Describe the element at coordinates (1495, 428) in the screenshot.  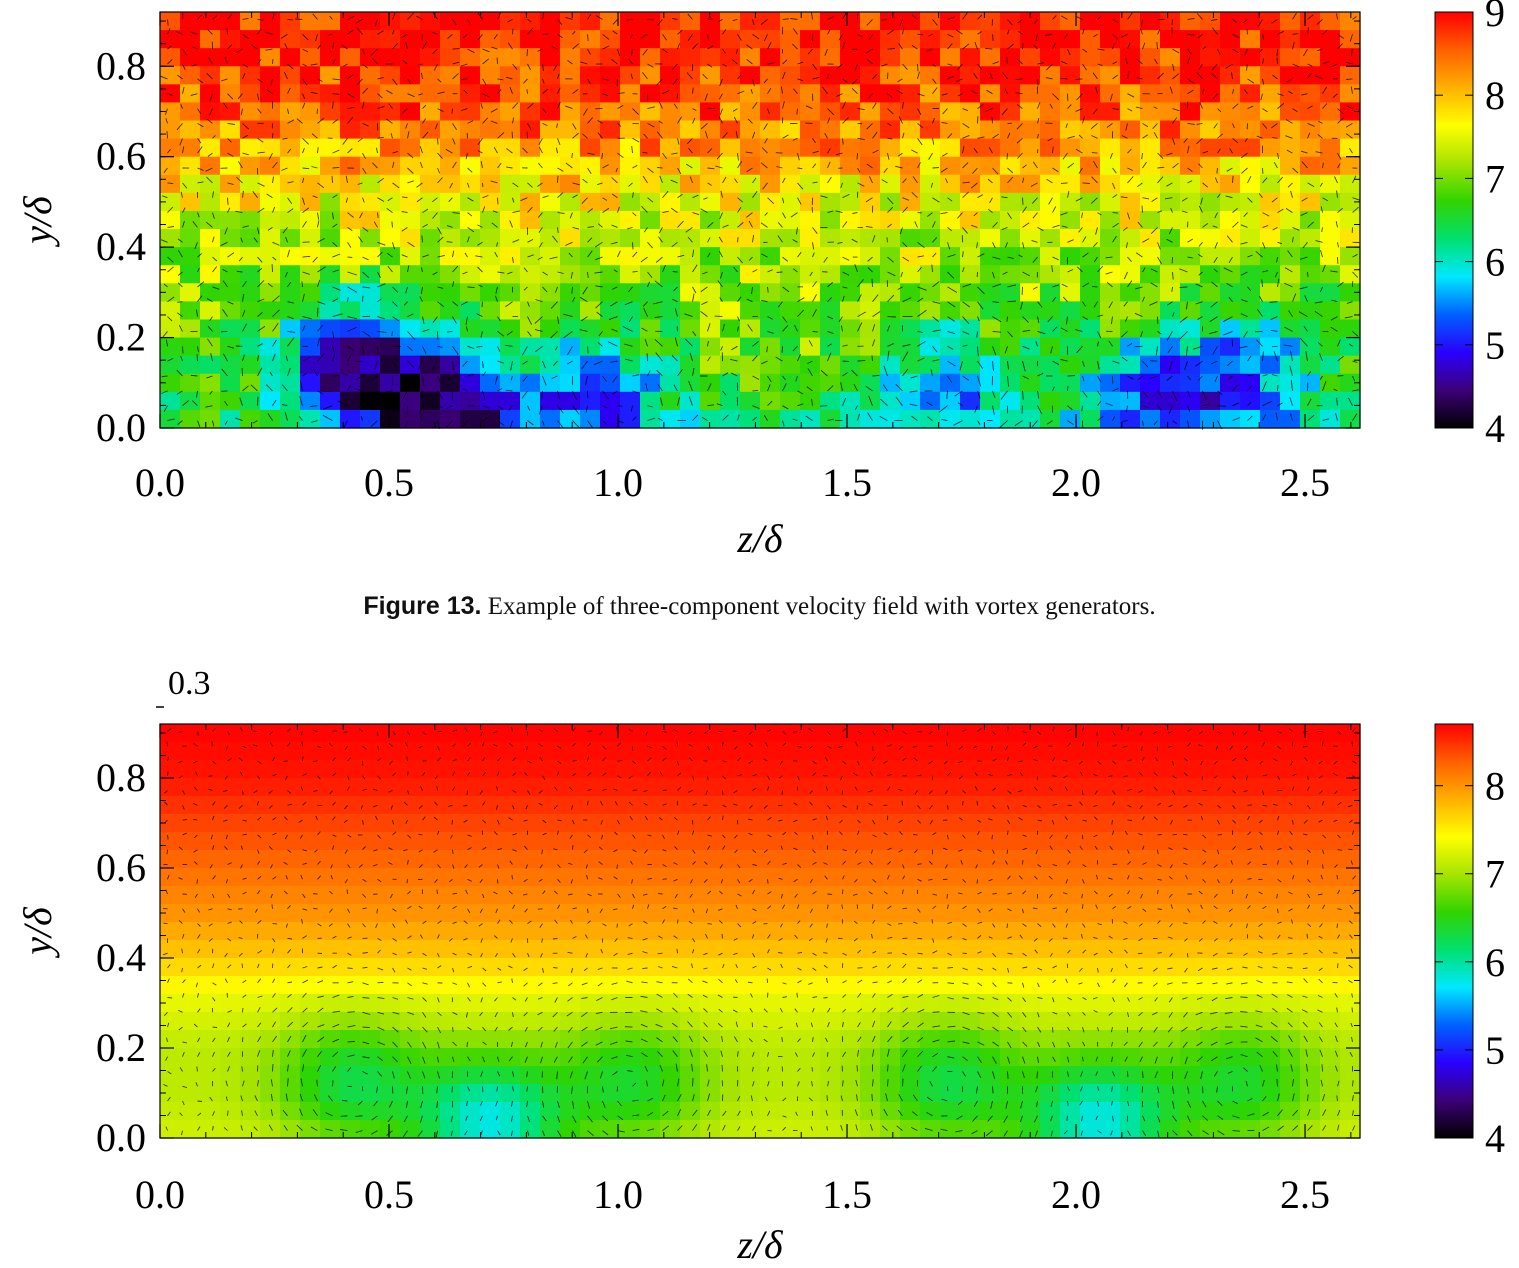
I see `colorbar-tick-label: 4` at that location.